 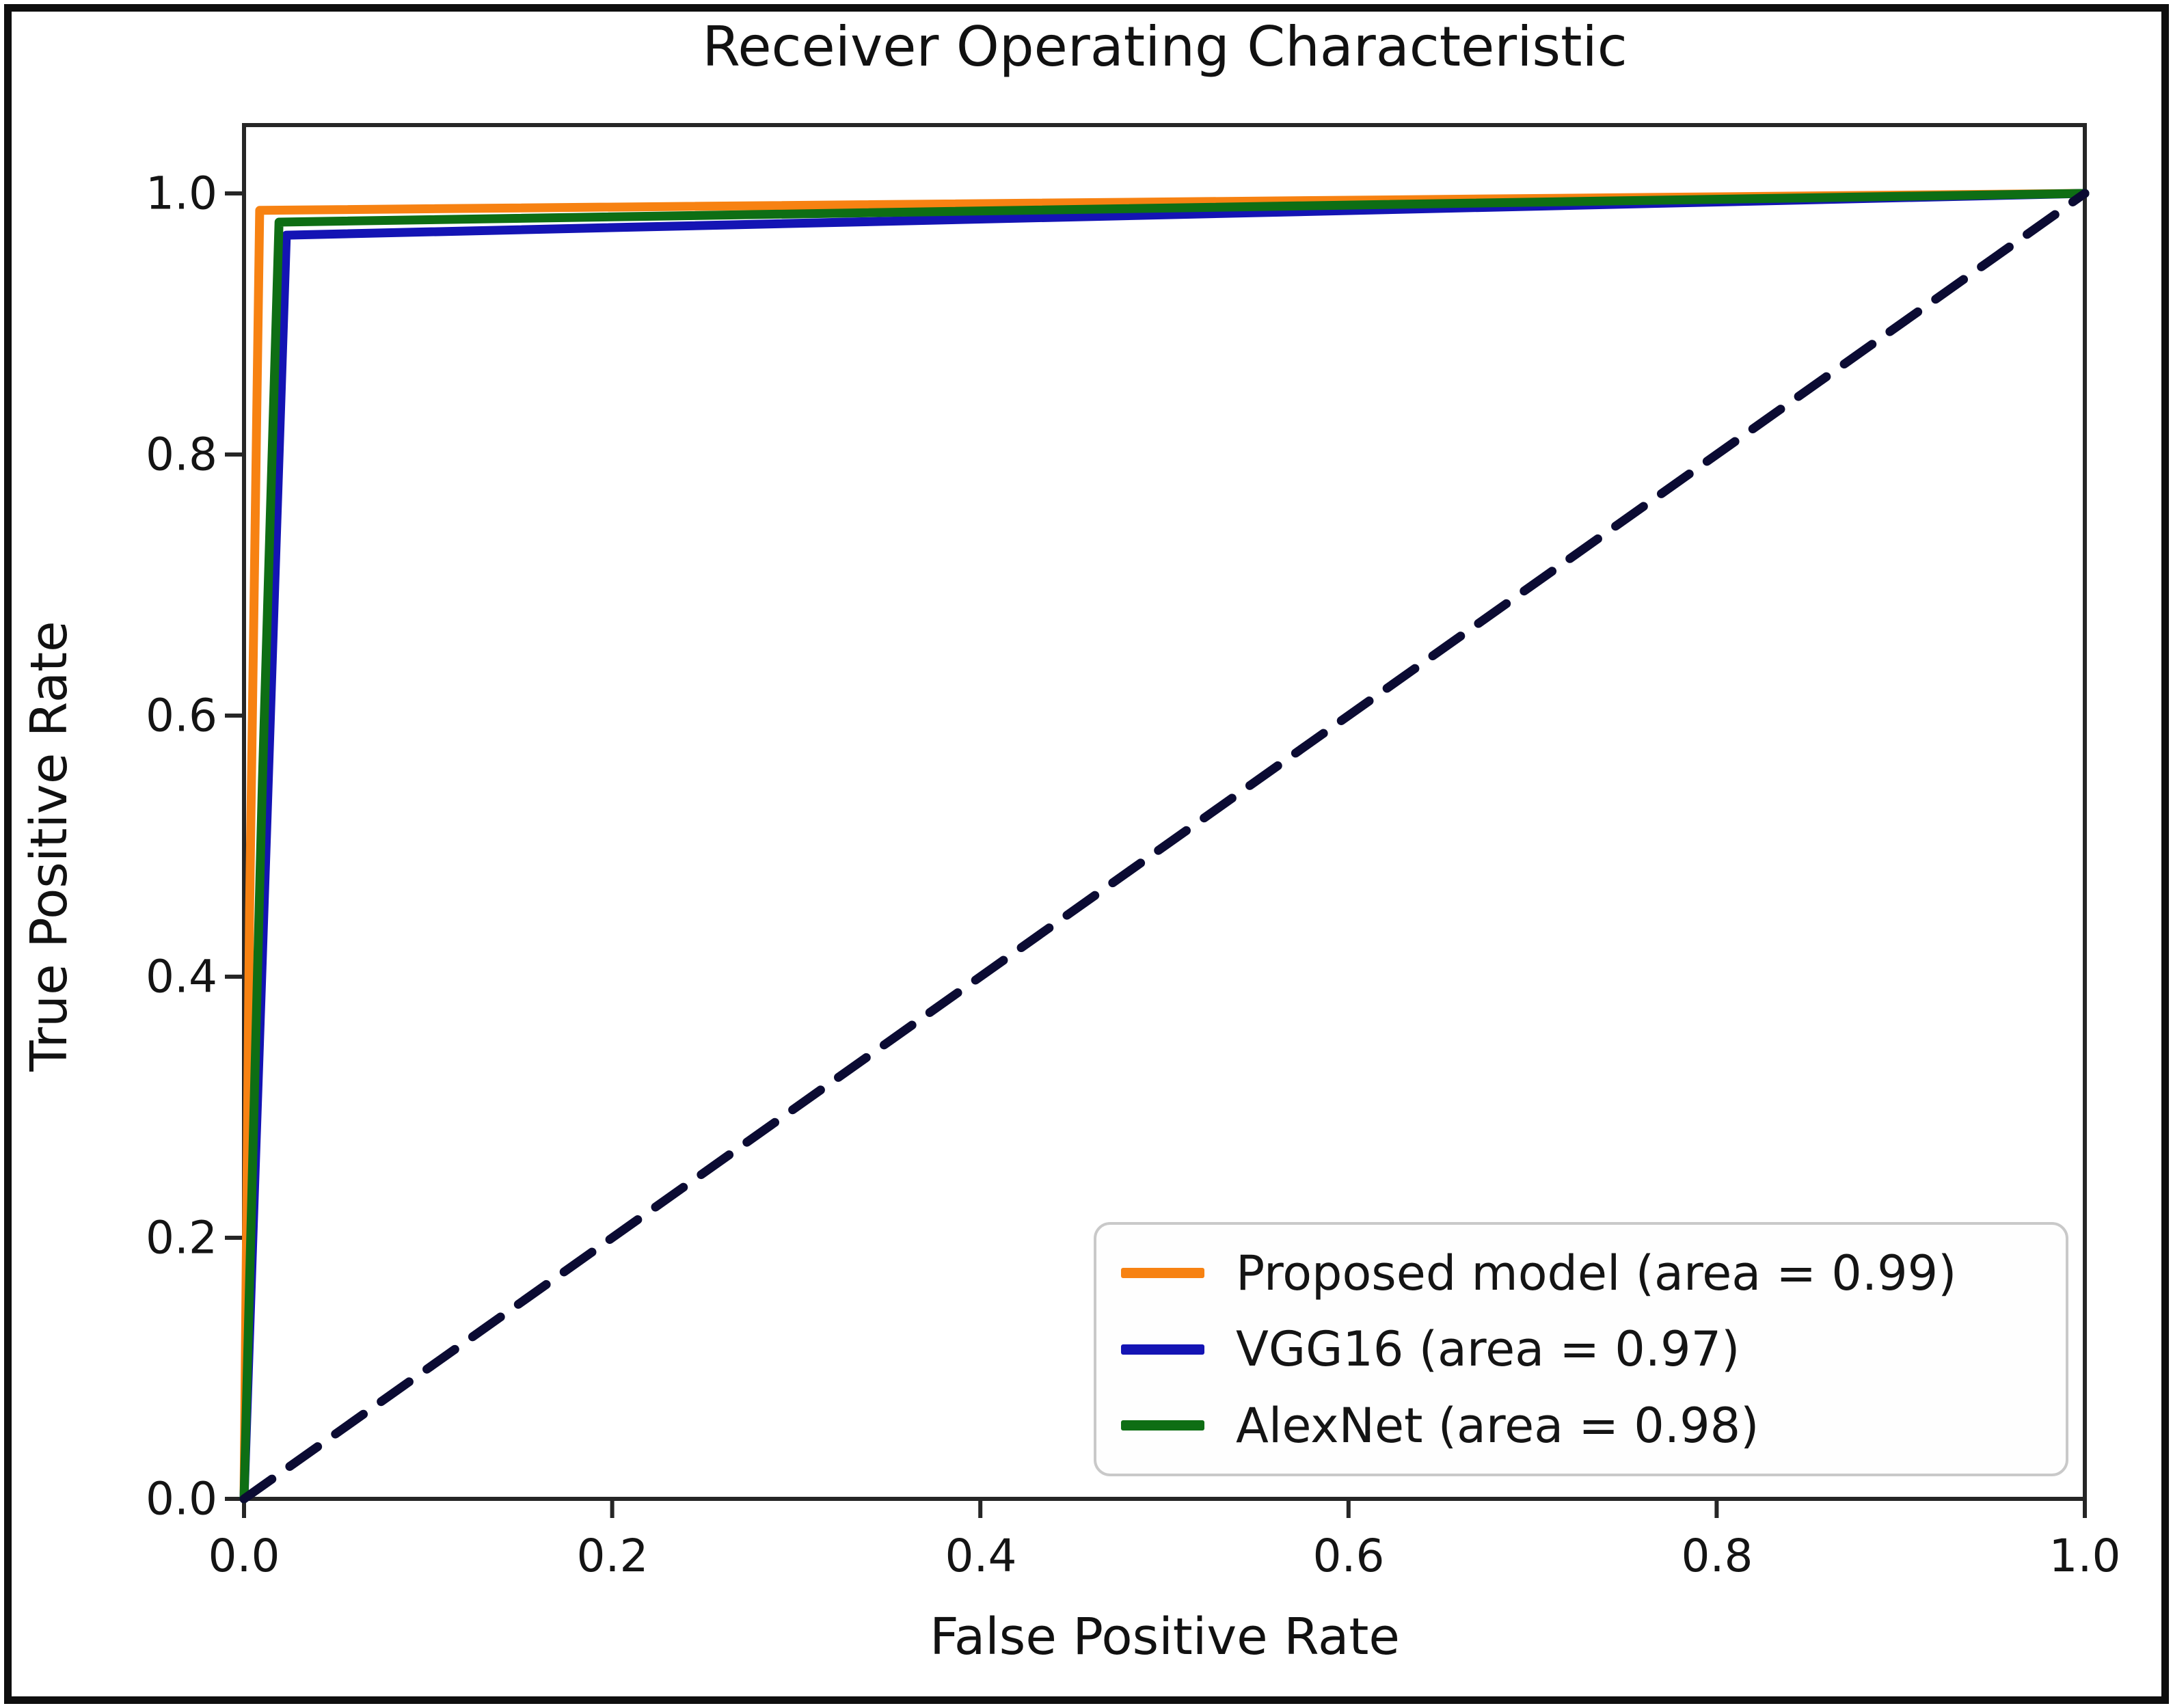 What do you see at coordinates (2085, 1556) in the screenshot?
I see `x-tick-label: 1.0` at bounding box center [2085, 1556].